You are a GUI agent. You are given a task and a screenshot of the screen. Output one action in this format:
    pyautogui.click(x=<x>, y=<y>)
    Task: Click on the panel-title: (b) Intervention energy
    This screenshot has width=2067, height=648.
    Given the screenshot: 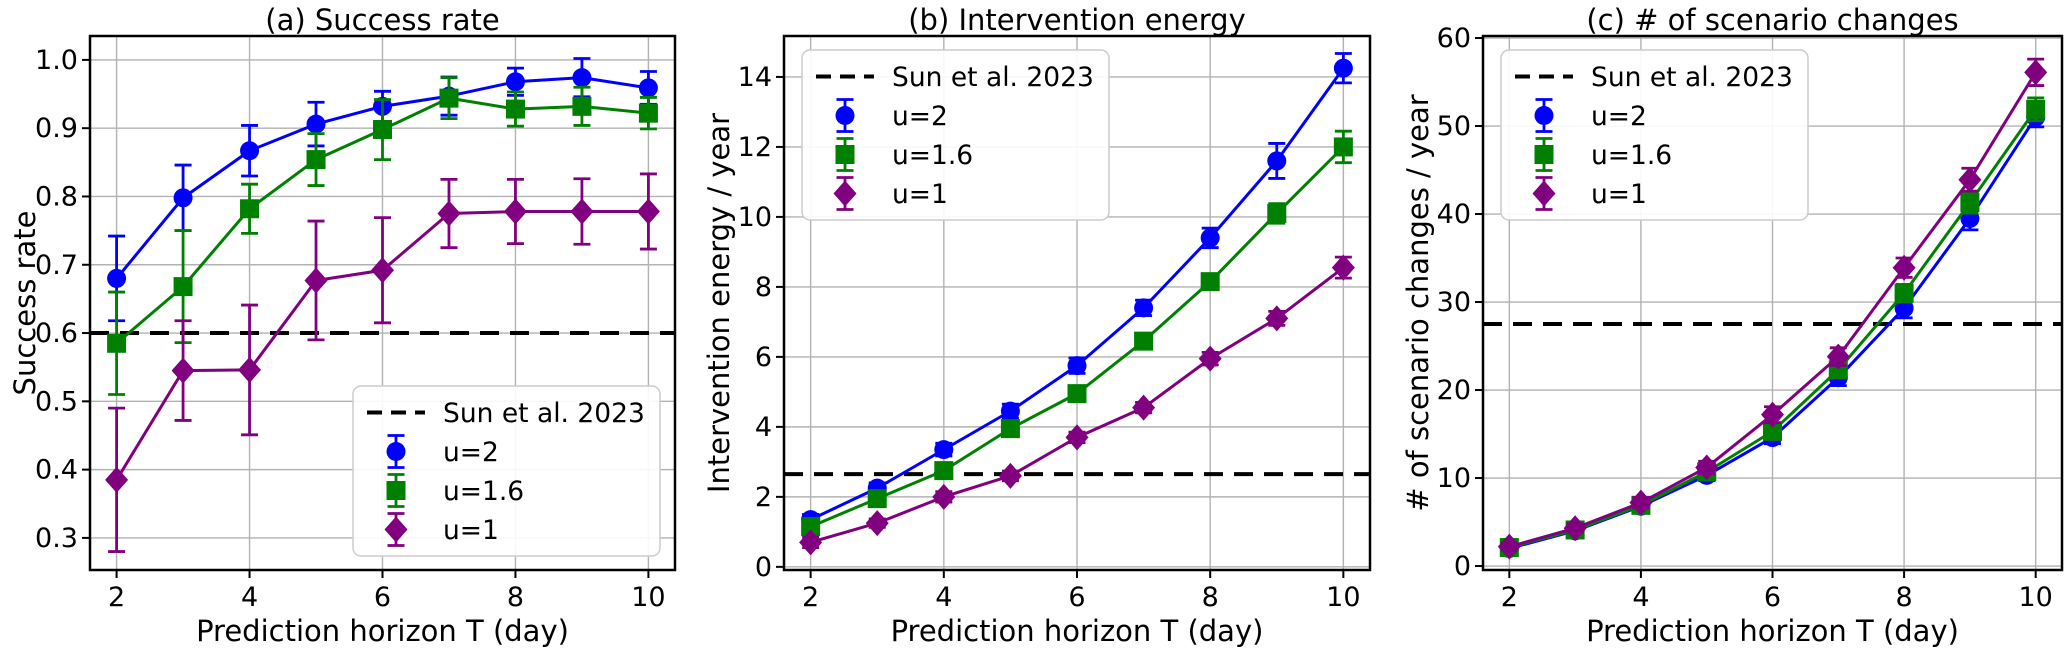 What is the action you would take?
    pyautogui.click(x=1077, y=20)
    